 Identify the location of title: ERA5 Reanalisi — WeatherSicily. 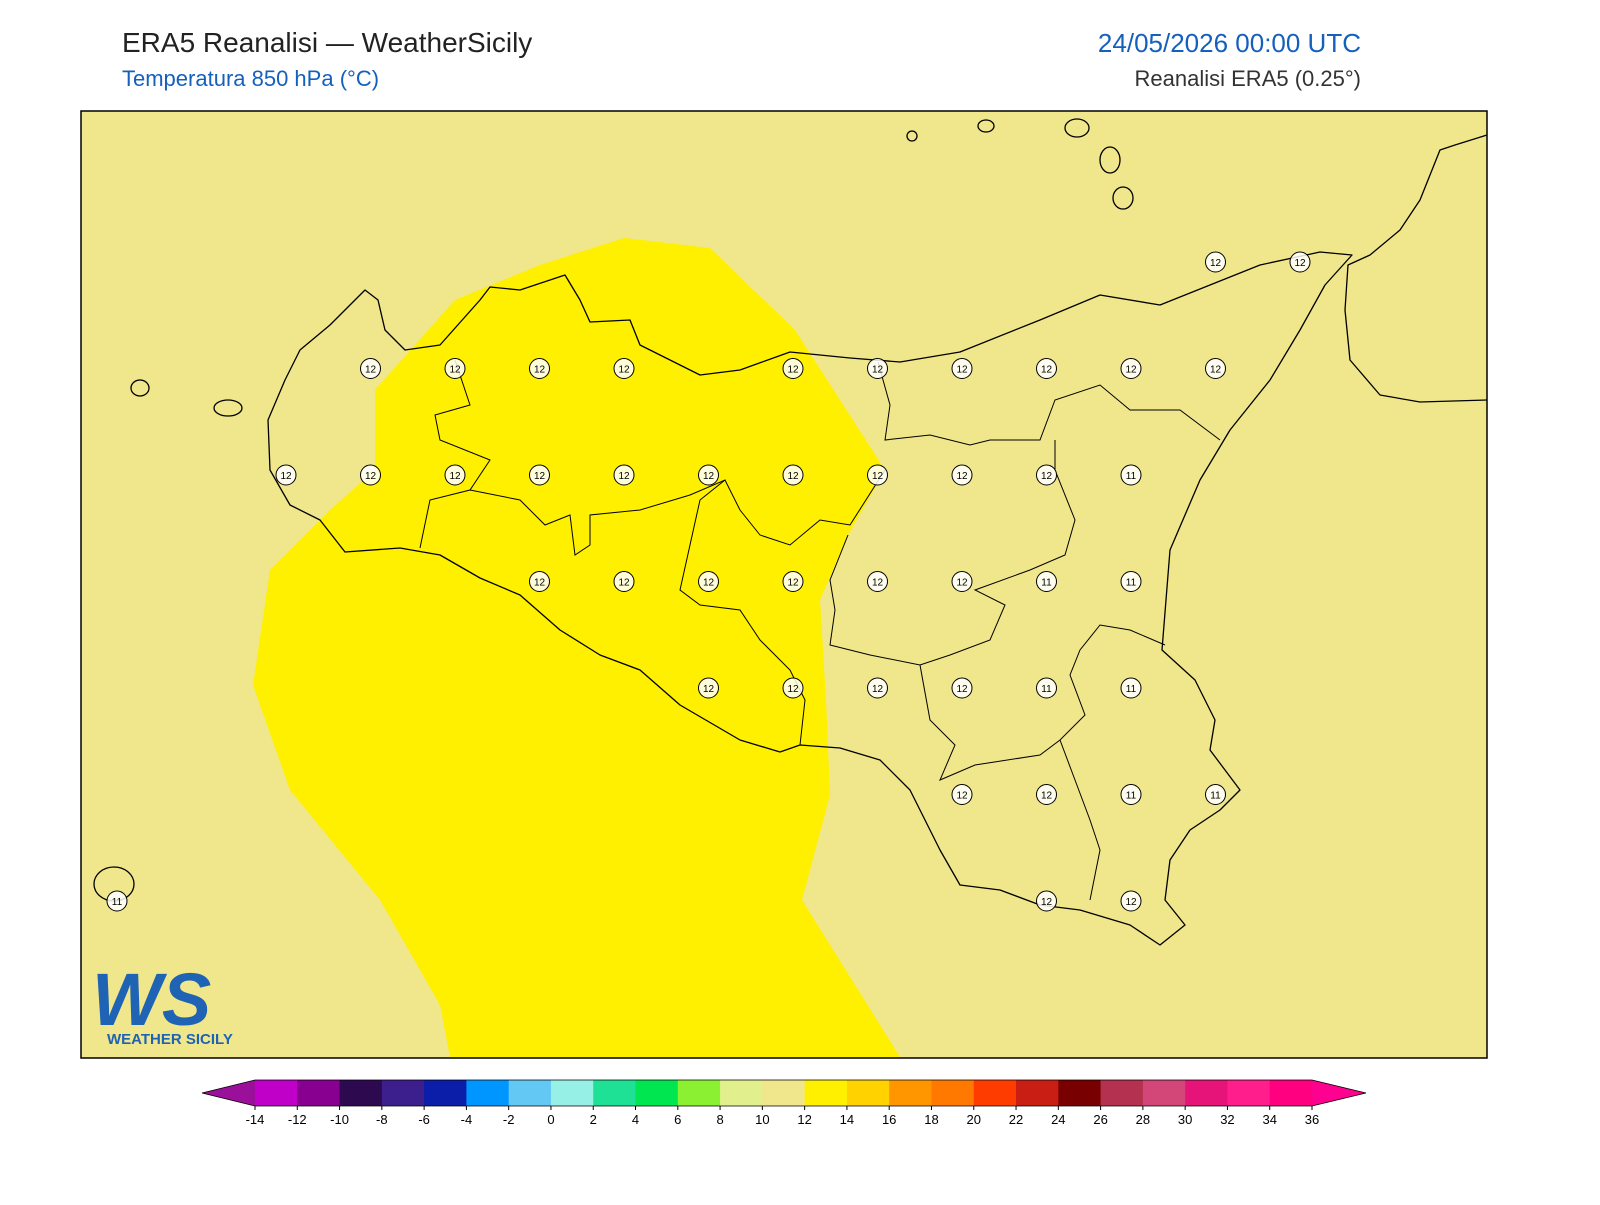
(327, 42).